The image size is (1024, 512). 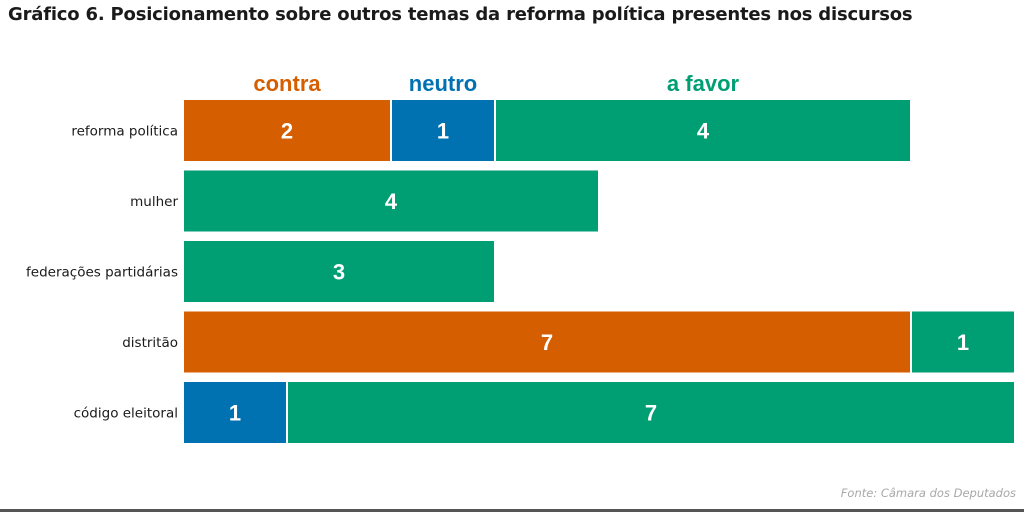 I want to click on category-label: mulher, so click(x=154, y=202).